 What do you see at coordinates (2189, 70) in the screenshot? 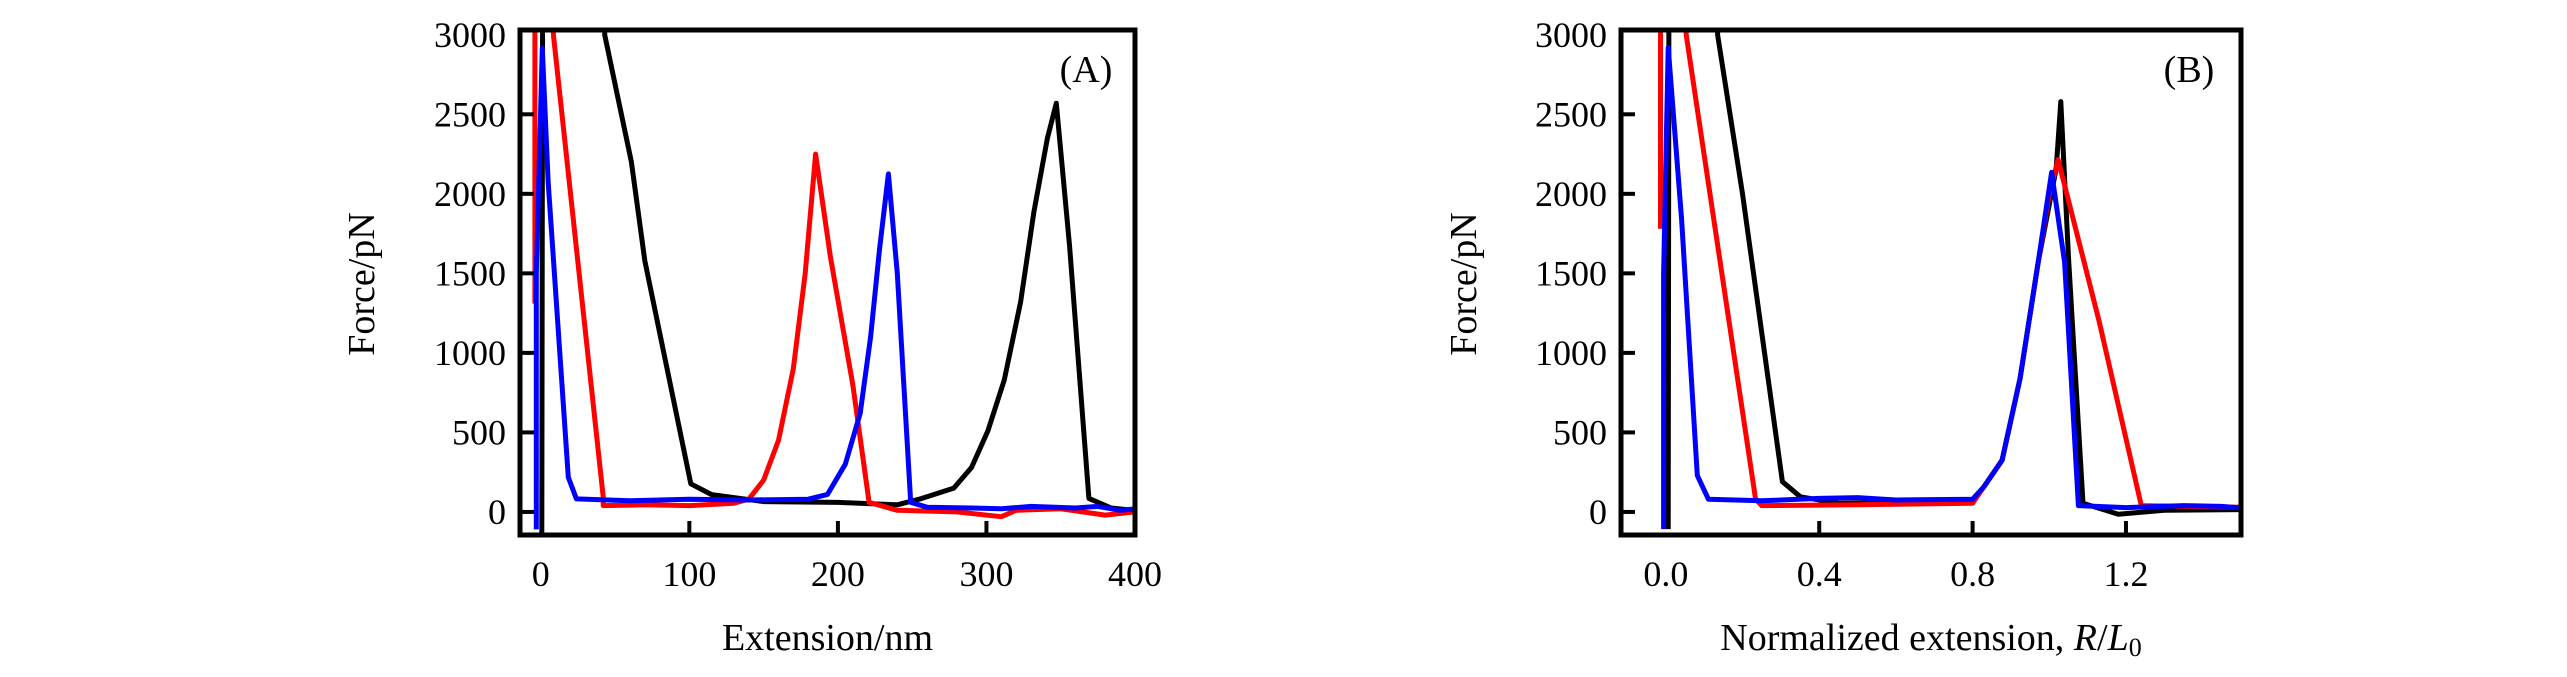
I see `panel-label: (B)` at bounding box center [2189, 70].